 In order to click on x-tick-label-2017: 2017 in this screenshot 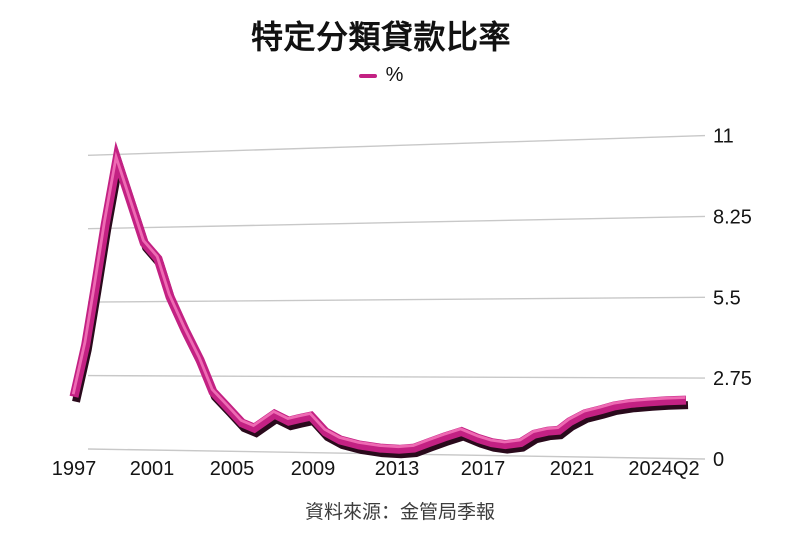, I will do `click(483, 469)`.